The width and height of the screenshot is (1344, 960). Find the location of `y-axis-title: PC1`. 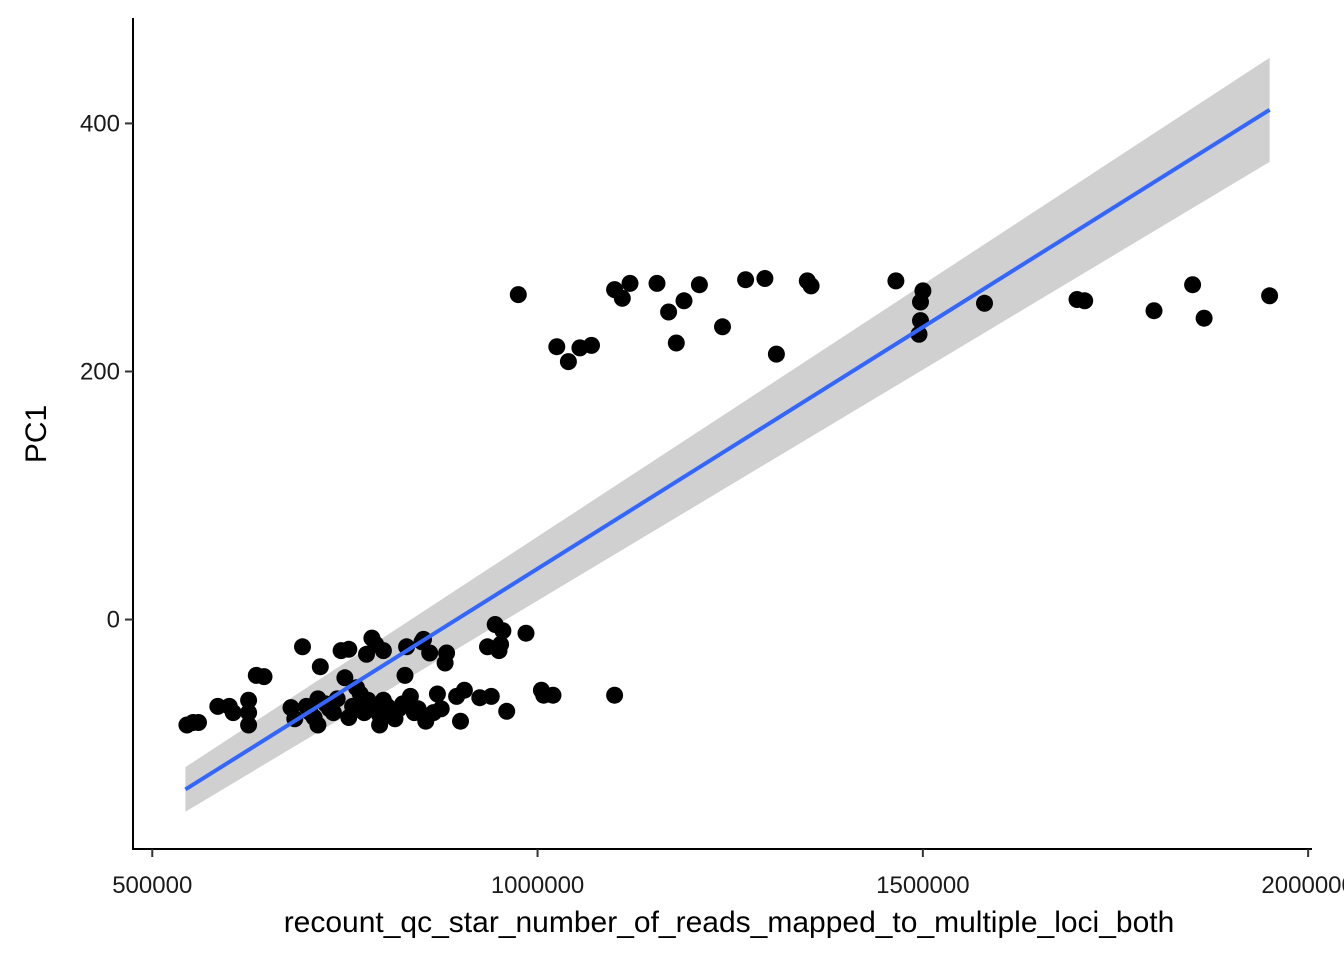

y-axis-title: PC1 is located at coordinates (36, 434).